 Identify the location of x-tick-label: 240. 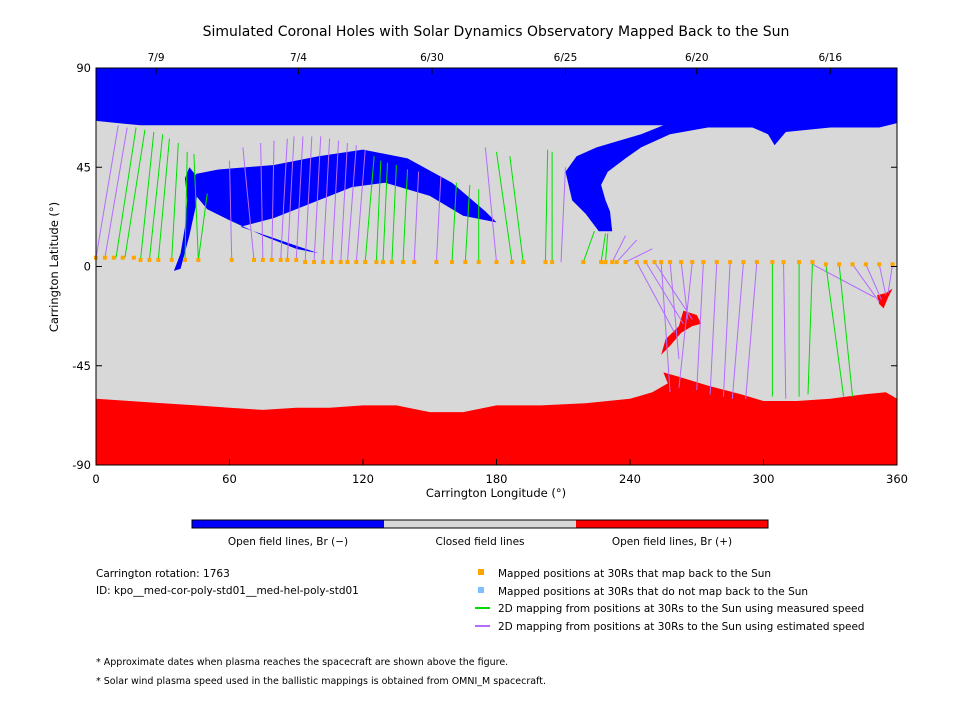
(630, 479).